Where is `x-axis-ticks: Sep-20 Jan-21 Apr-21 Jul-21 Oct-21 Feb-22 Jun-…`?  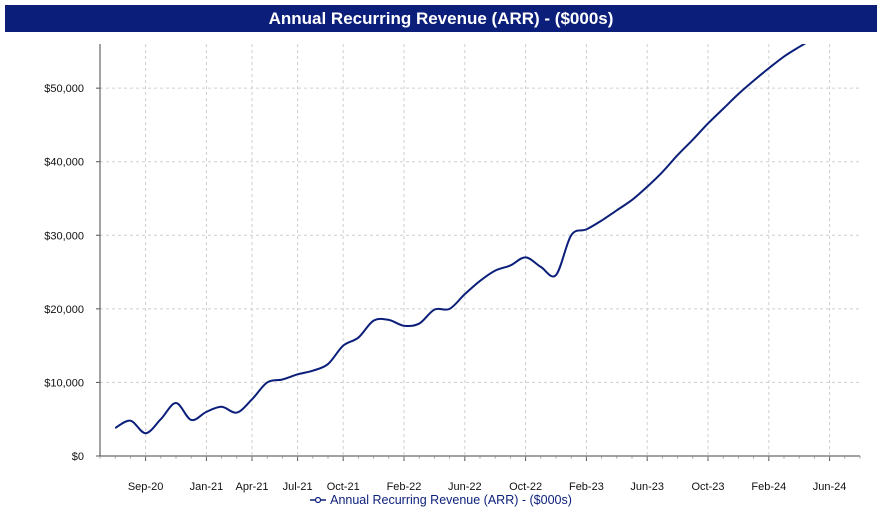
x-axis-ticks: Sep-20 Jan-21 Apr-21 Jul-21 Oct-21 Feb-22 Jun-… is located at coordinates (480, 474).